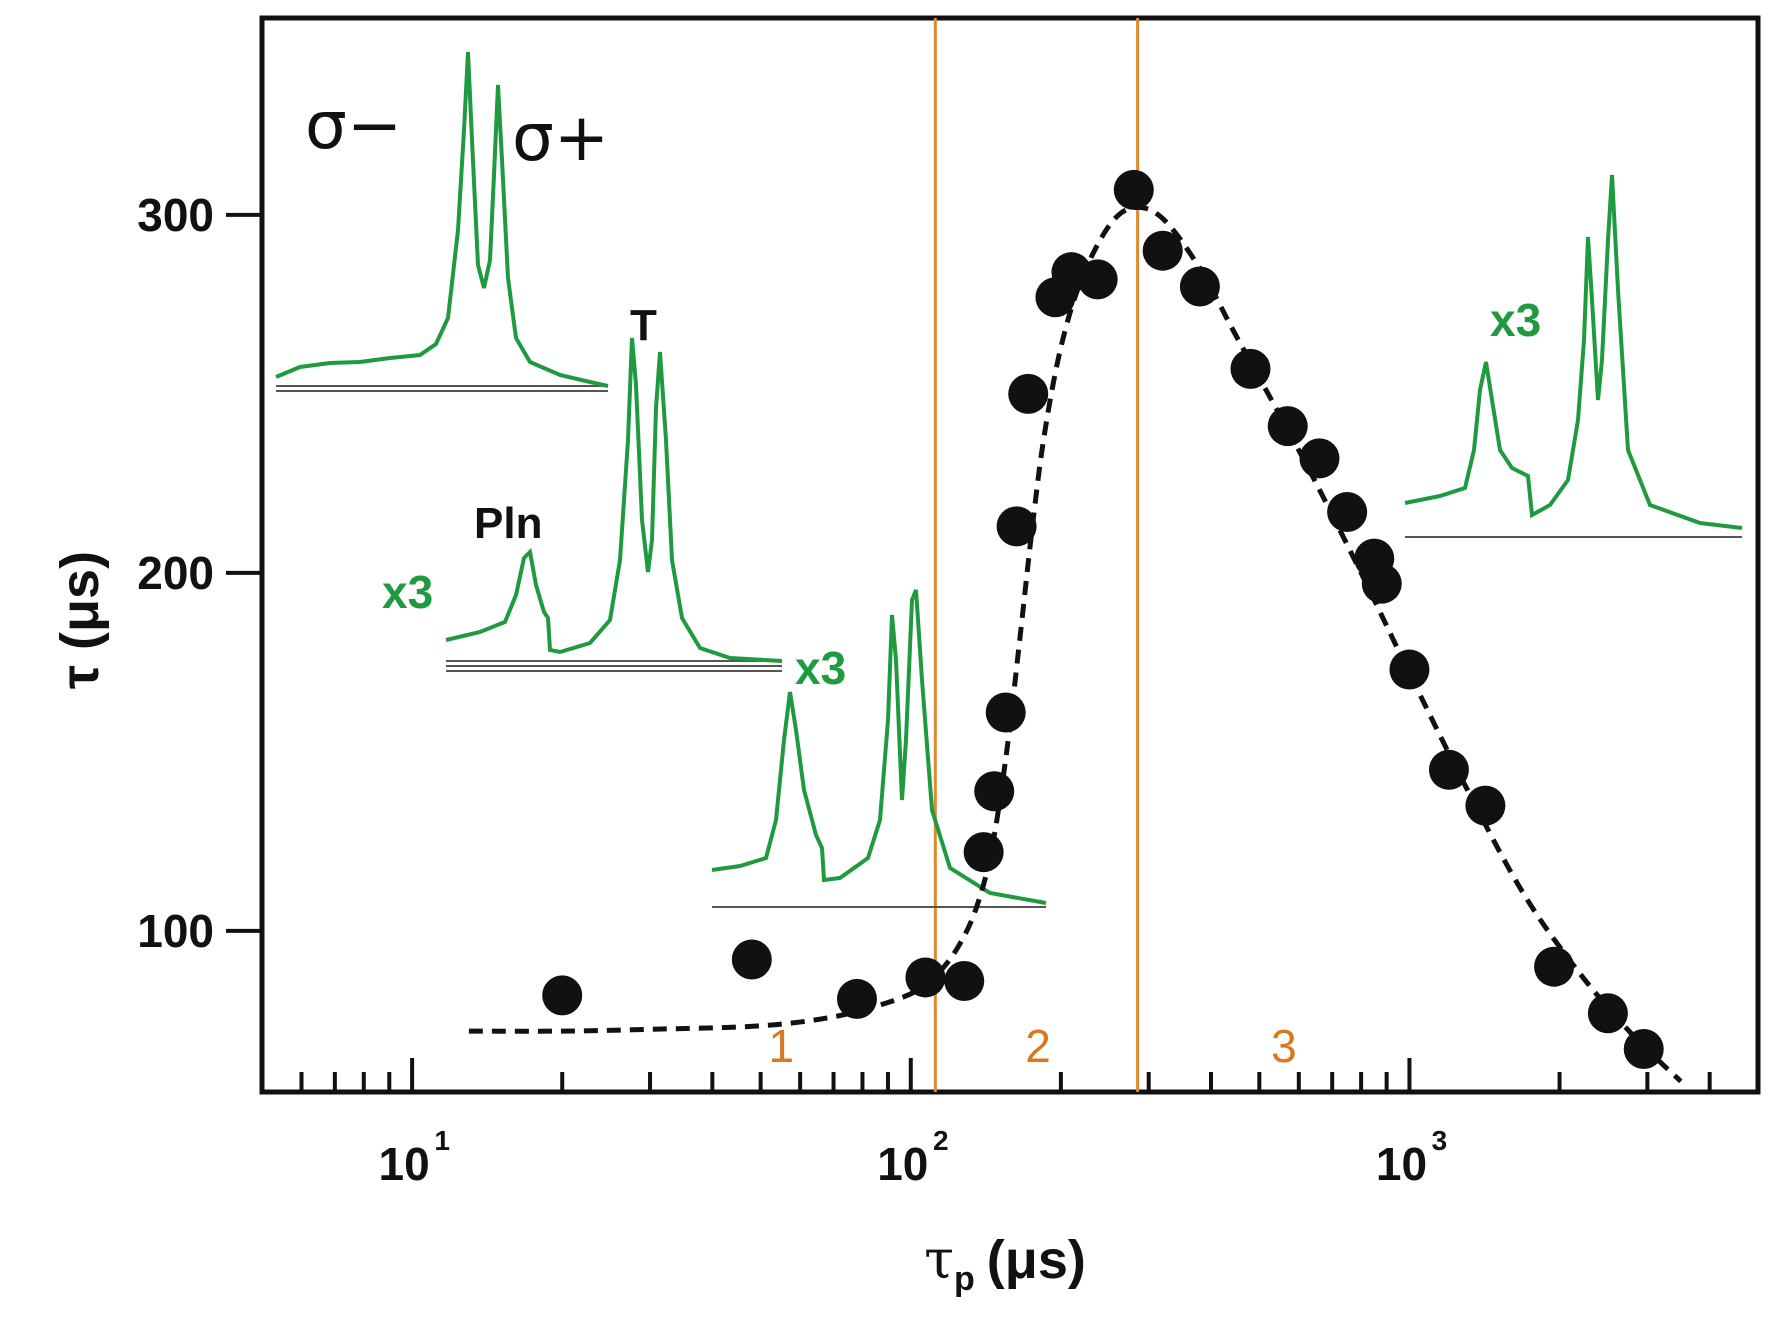 This screenshot has width=1770, height=1317. I want to click on x-tick-exponent: 3, so click(1440, 1140).